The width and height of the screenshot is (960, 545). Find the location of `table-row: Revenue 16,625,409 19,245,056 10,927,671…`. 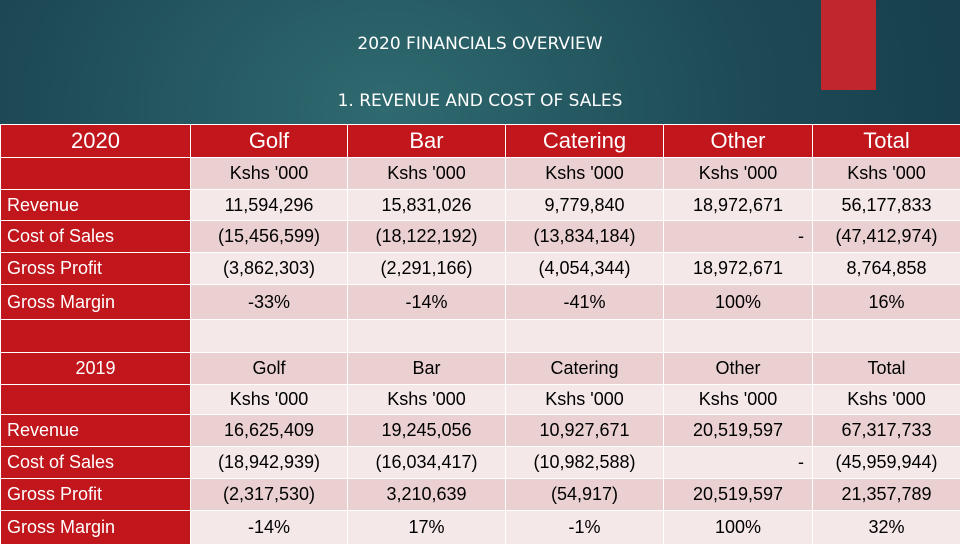

table-row: Revenue 16,625,409 19,245,056 10,927,671… is located at coordinates (480, 431).